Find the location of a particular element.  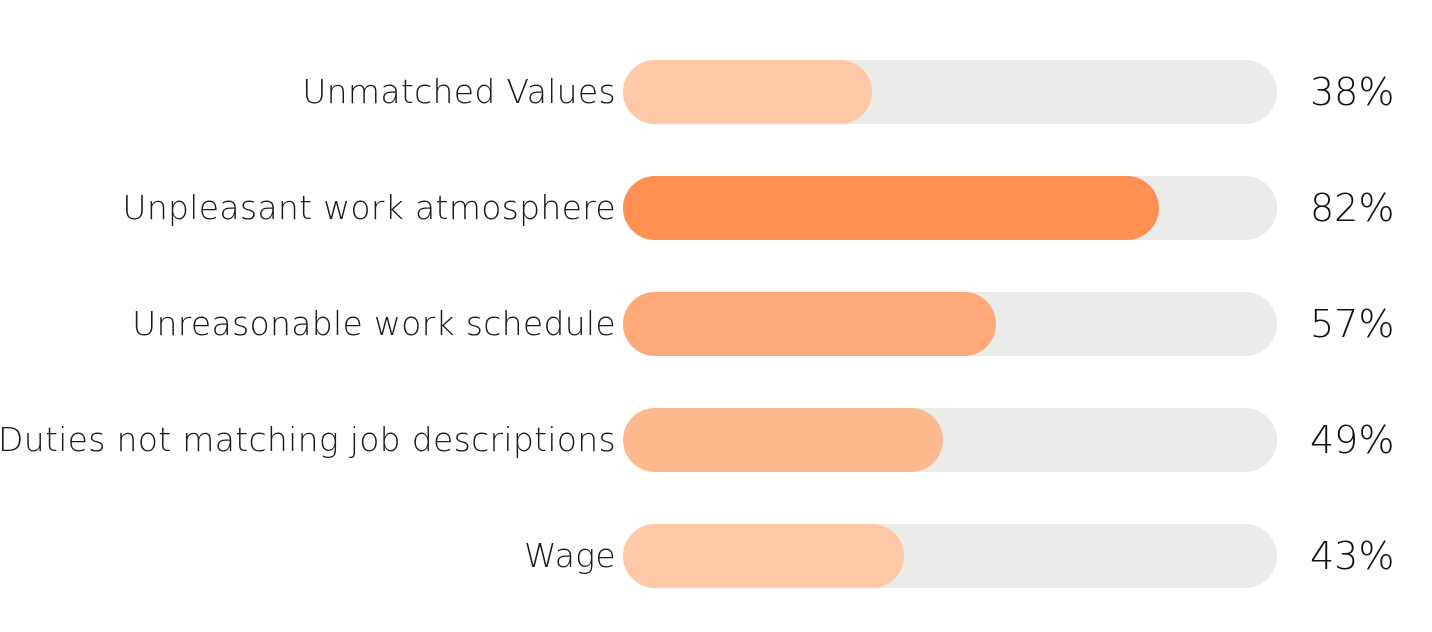

bar-row: Unreasonable work schedule 57% is located at coordinates (716, 324).